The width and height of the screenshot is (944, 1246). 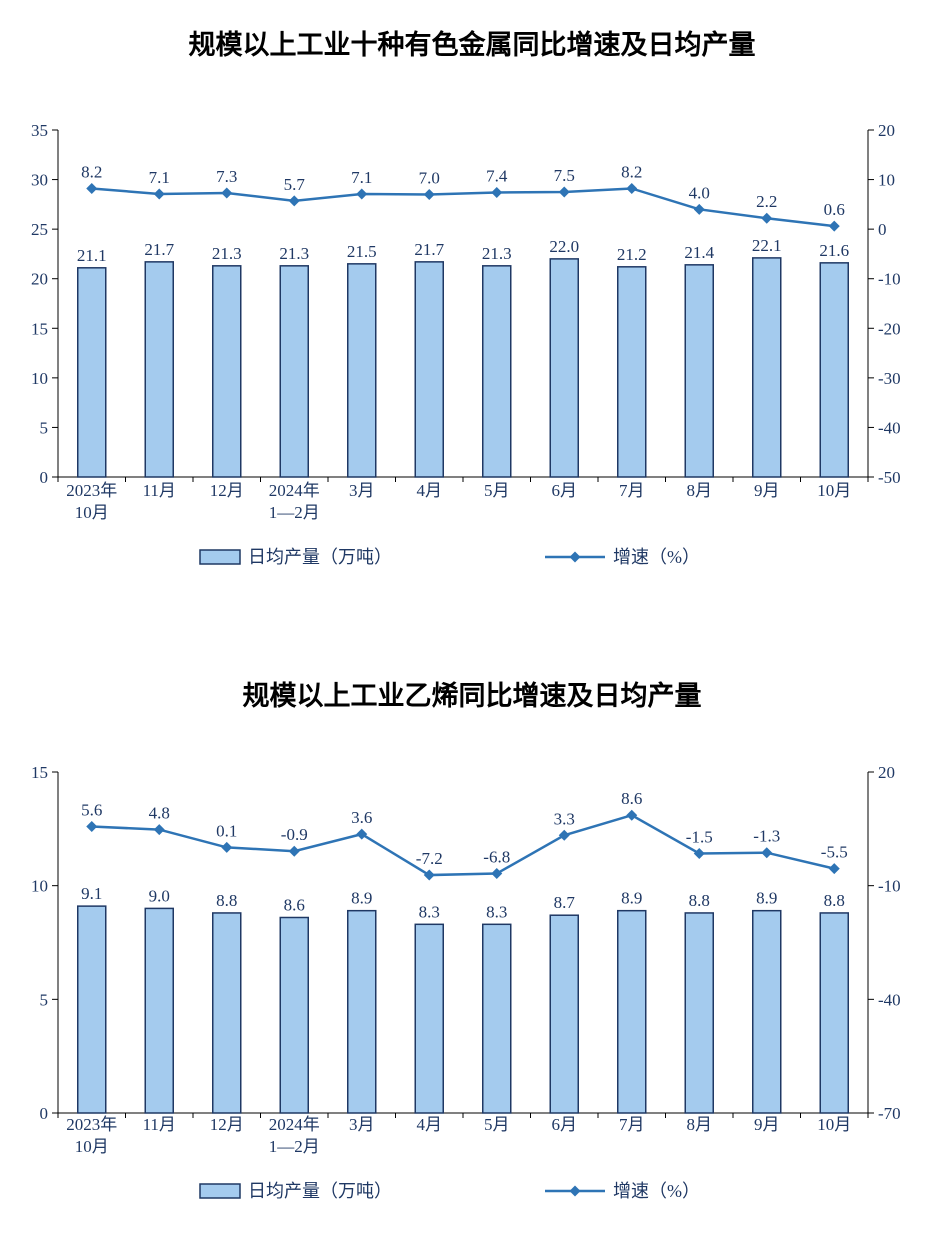 What do you see at coordinates (632, 254) in the screenshot?
I see `bar-value-label: 21.2` at bounding box center [632, 254].